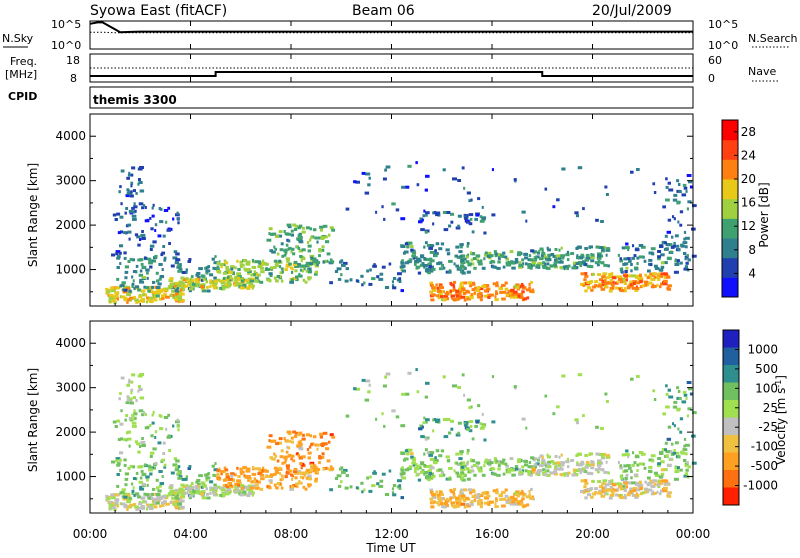 This screenshot has height=558, width=800. Describe the element at coordinates (762, 349) in the screenshot. I see `velocity-colorbar-tick-label: 1000` at that location.